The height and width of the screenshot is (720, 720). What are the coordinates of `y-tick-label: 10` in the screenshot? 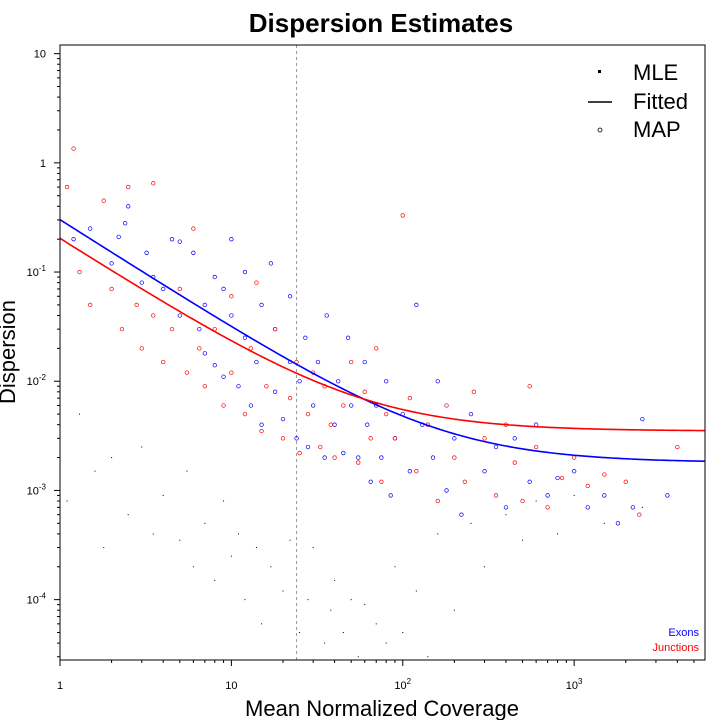 It's located at (40, 55).